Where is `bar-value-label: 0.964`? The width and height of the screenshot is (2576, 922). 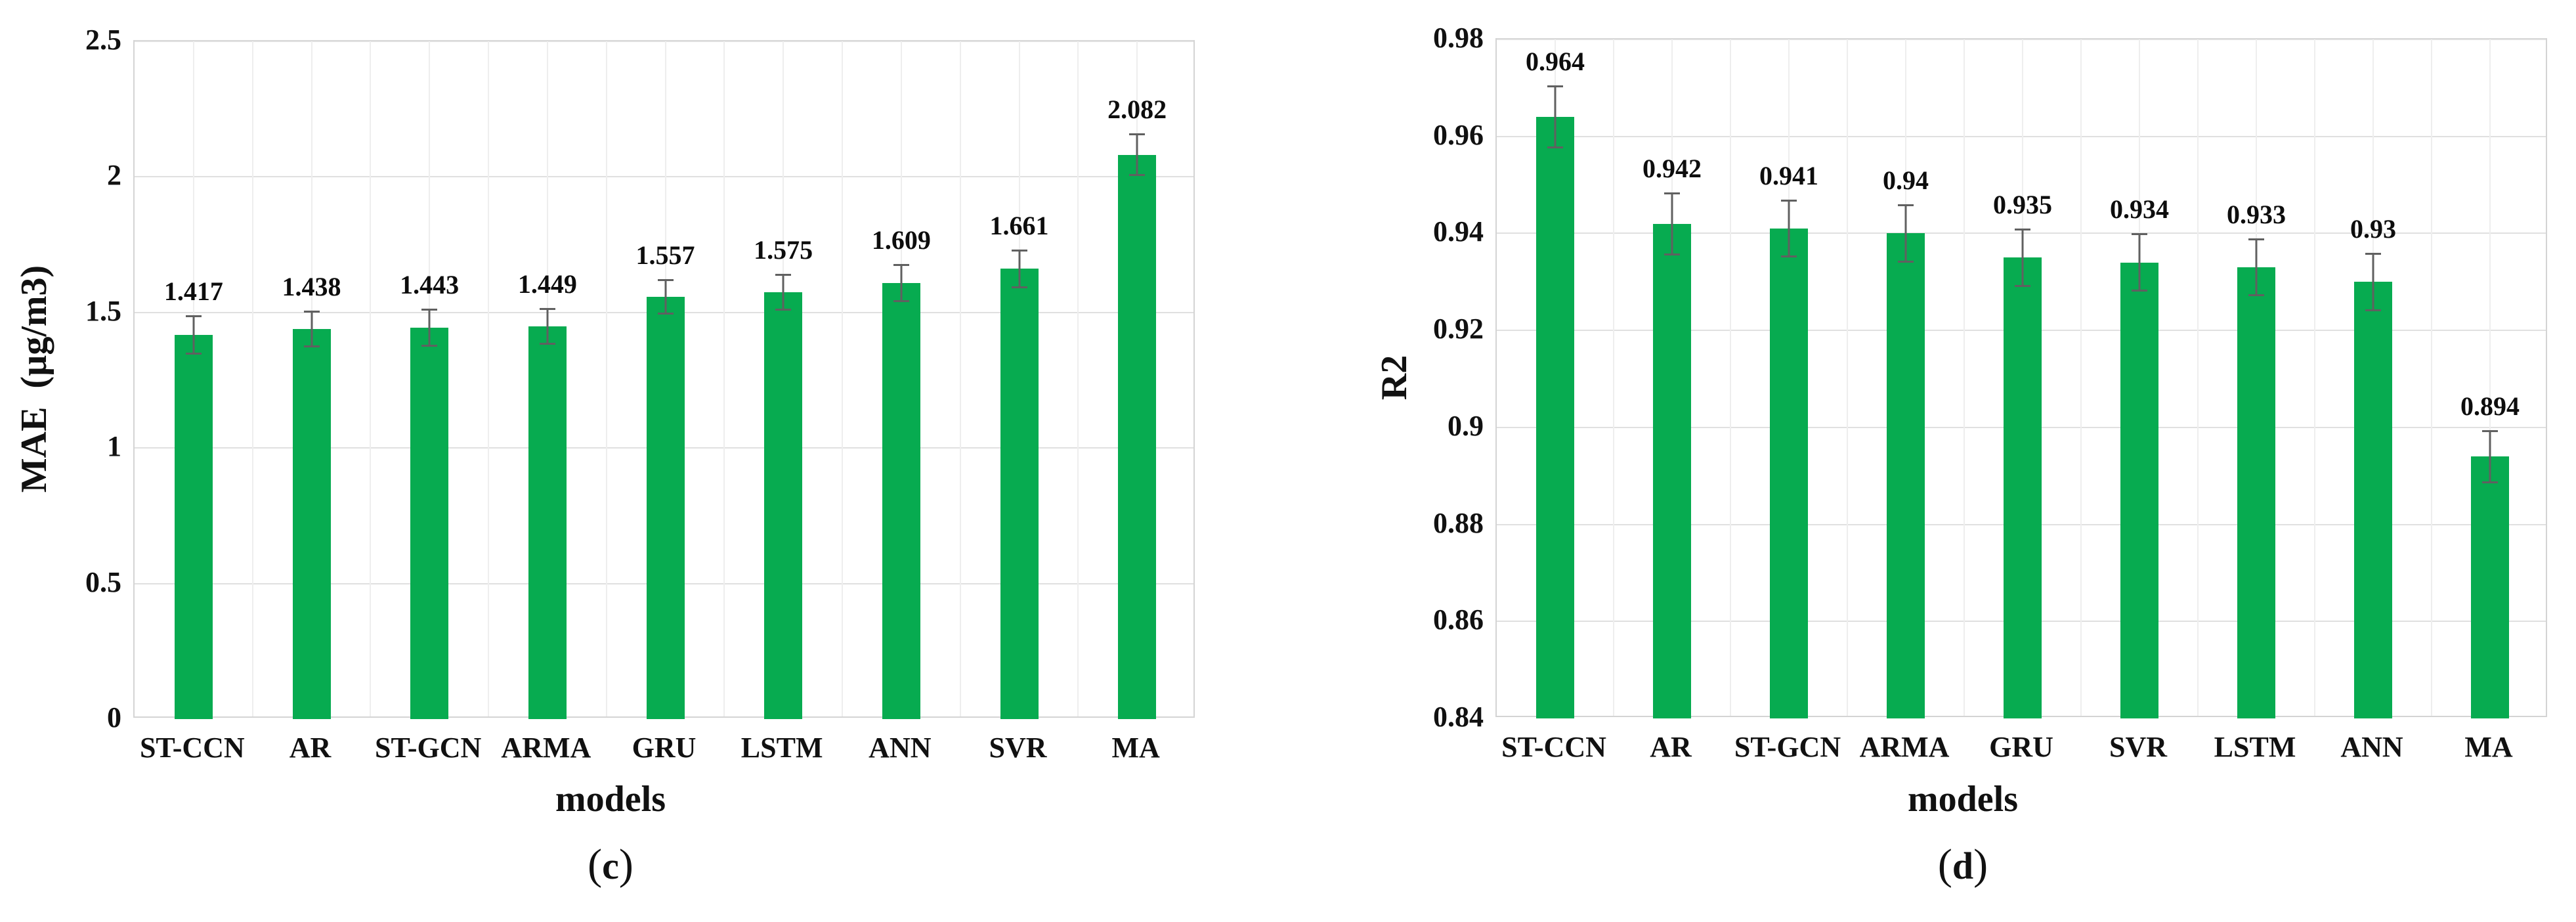 bar-value-label: 0.964 is located at coordinates (1555, 62).